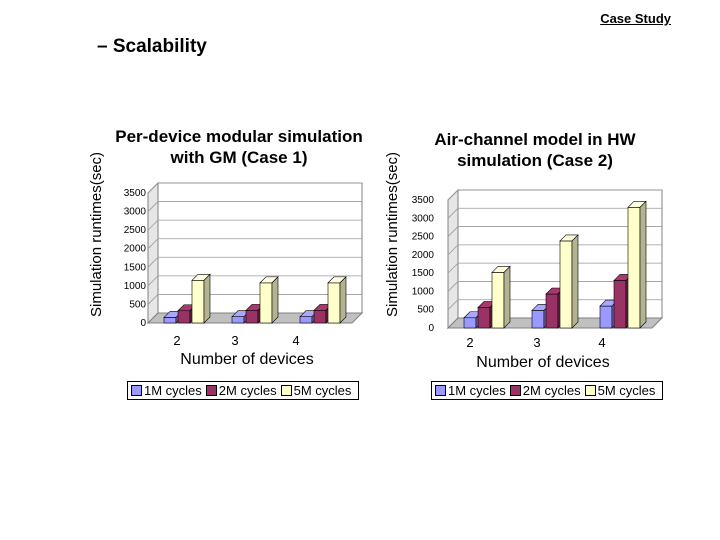 The height and width of the screenshot is (540, 720). Describe the element at coordinates (635, 18) in the screenshot. I see `case-study-link: Case Study` at that location.